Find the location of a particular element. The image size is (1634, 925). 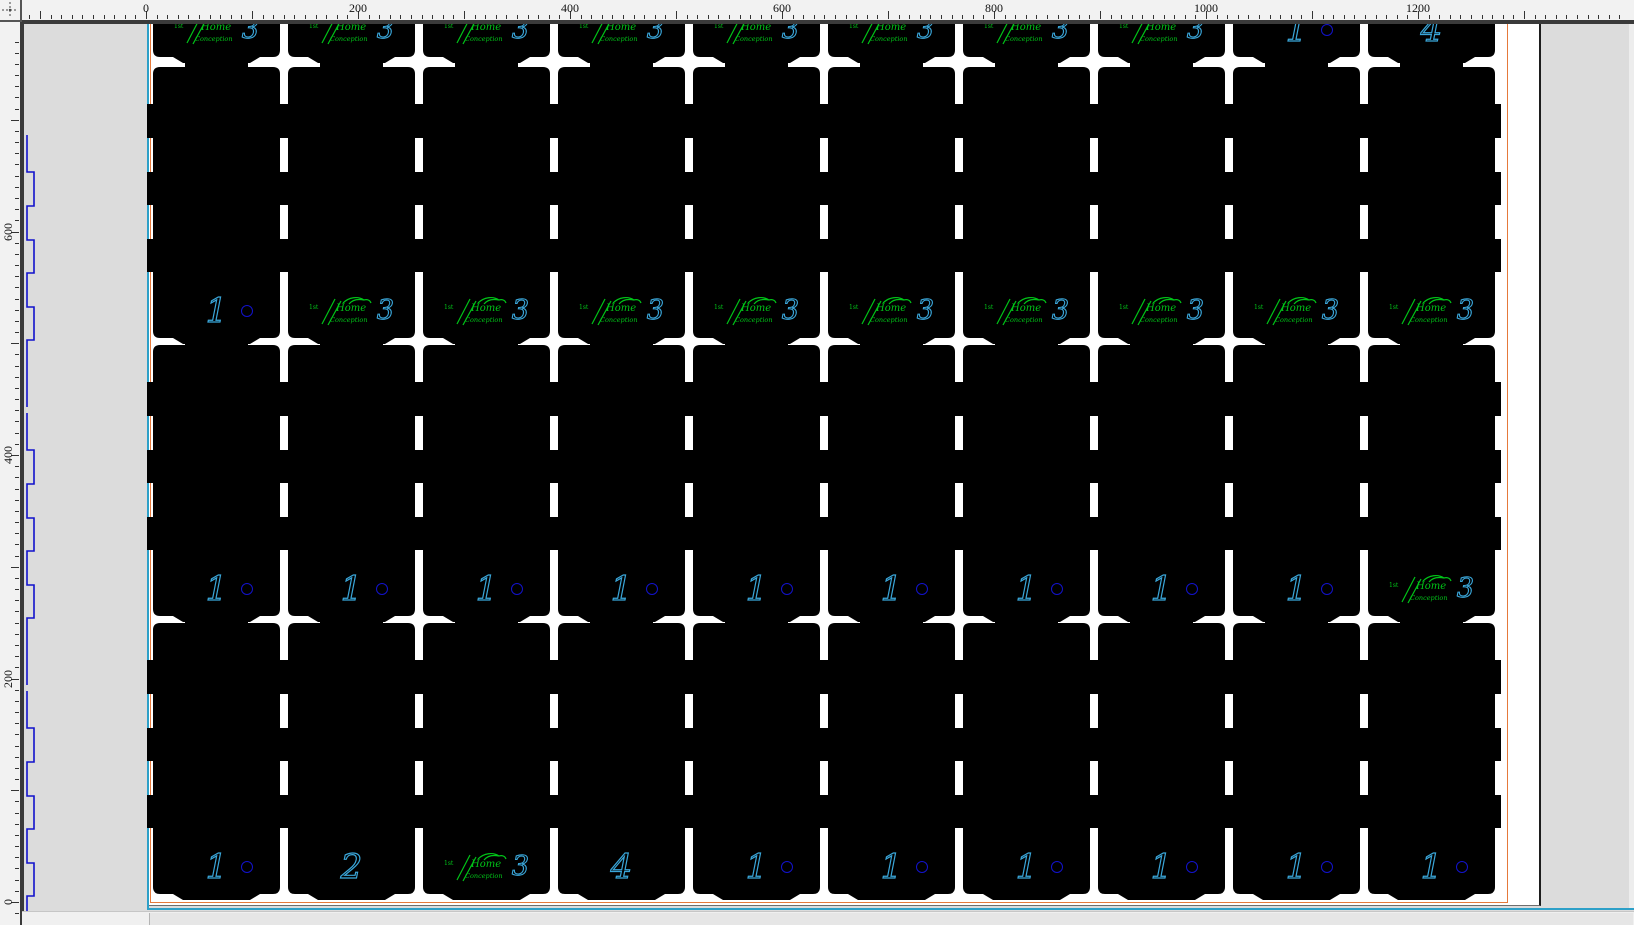

ruler-label: 1200 is located at coordinates (1418, 8).